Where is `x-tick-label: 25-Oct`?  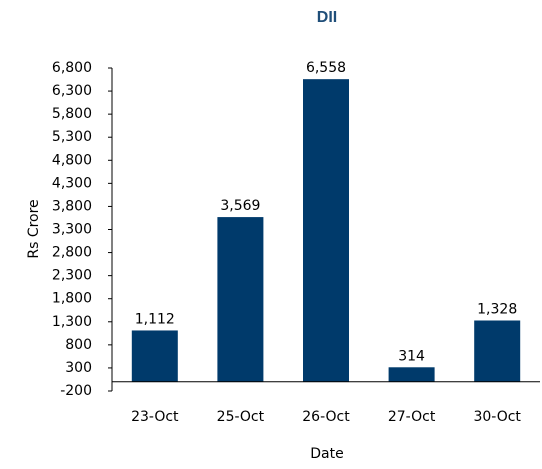
x-tick-label: 25-Oct is located at coordinates (241, 417).